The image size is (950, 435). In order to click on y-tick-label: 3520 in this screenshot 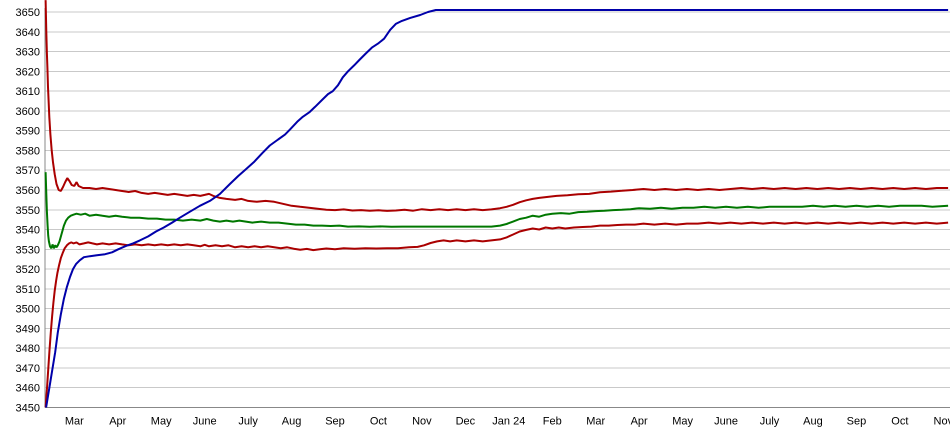, I will do `click(28, 270)`.